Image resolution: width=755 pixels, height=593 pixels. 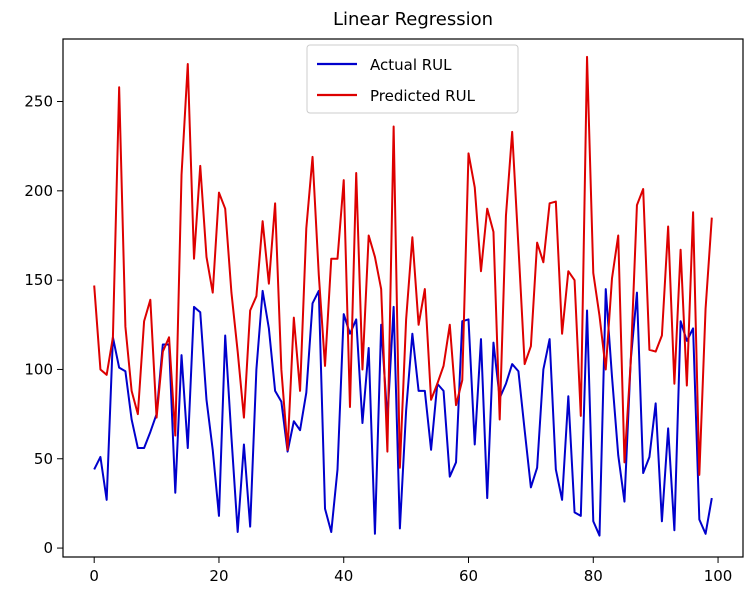 What do you see at coordinates (343, 576) in the screenshot?
I see `x-tick-label: 40` at bounding box center [343, 576].